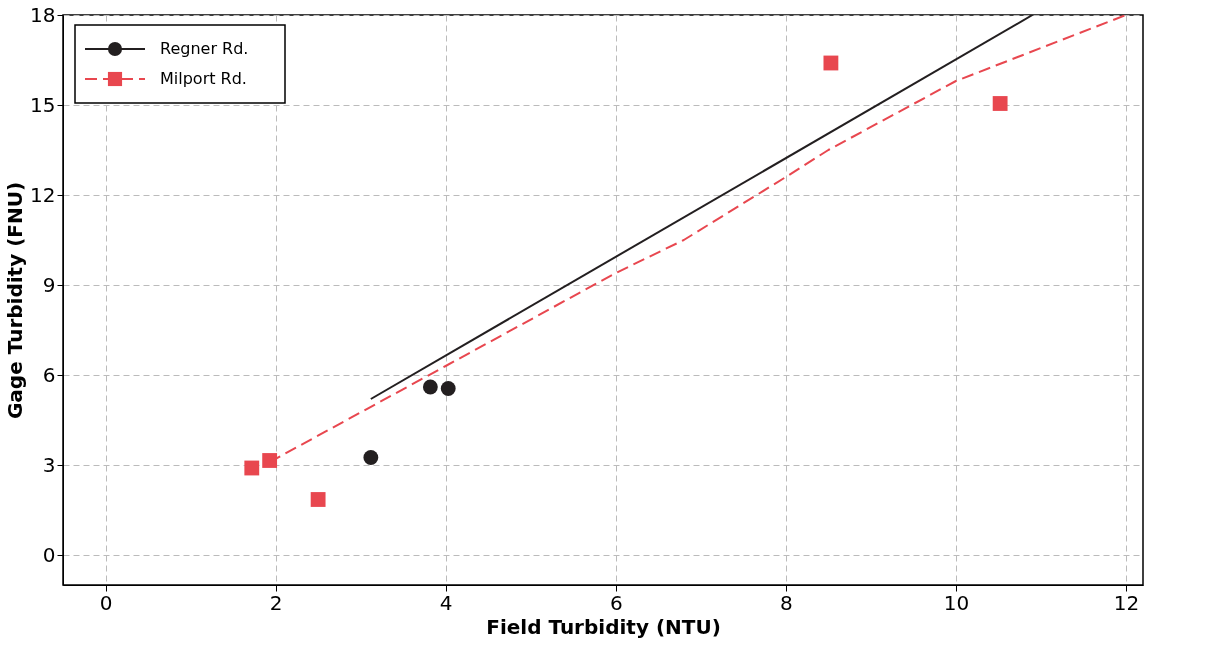 This screenshot has height=667, width=1220. What do you see at coordinates (956, 602) in the screenshot?
I see `x-tick-label: 10` at bounding box center [956, 602].